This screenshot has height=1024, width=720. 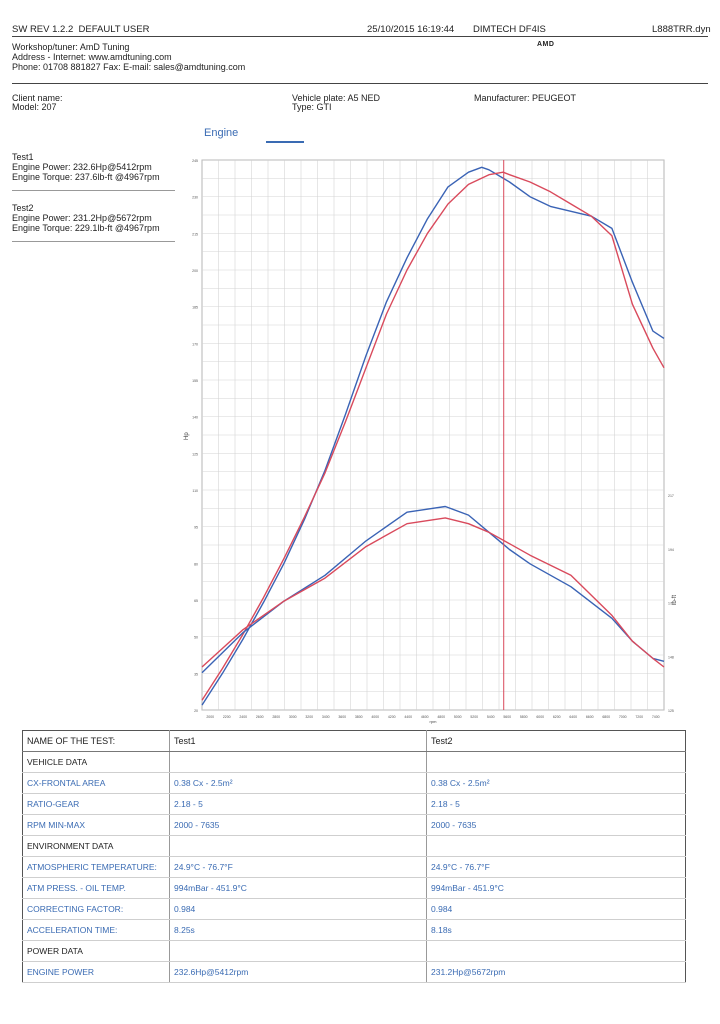 I want to click on power-tick-label: 110, so click(x=195, y=491).